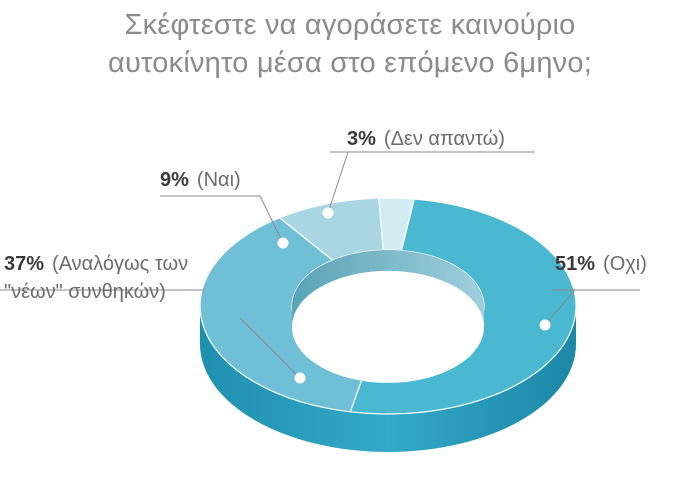  What do you see at coordinates (428, 173) in the screenshot?
I see `slice-label-4: 3% (Δεν απαντώ)` at bounding box center [428, 173].